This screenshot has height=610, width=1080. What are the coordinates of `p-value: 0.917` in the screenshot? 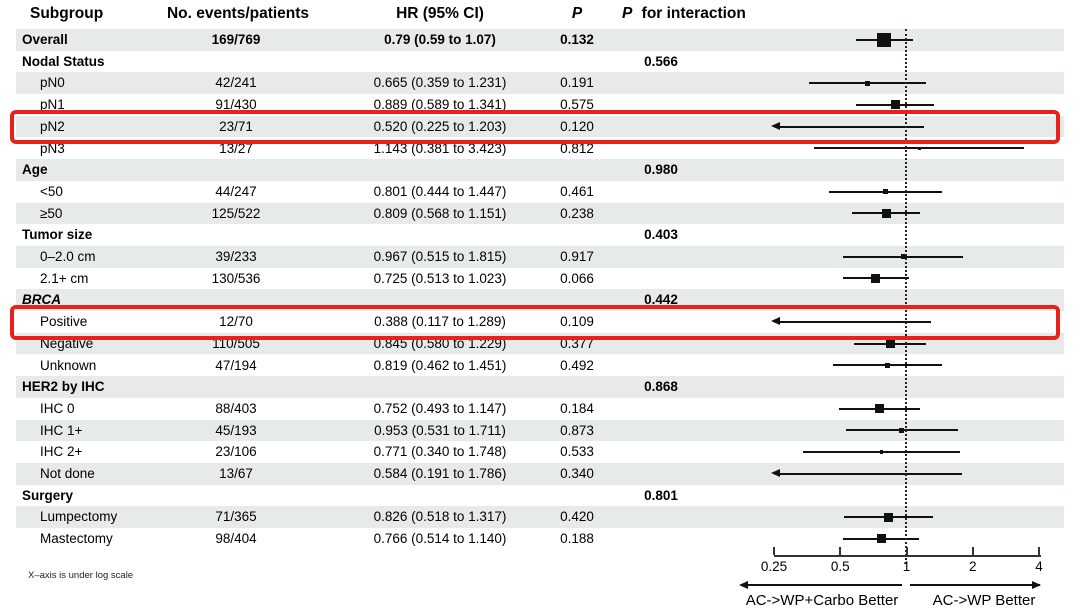 It's located at (577, 256).